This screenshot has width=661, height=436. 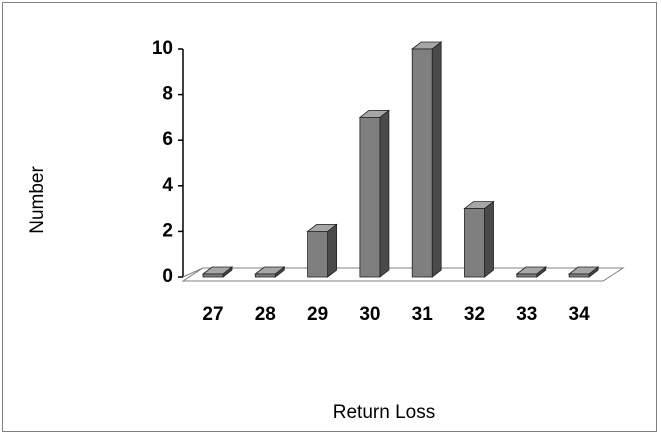 I want to click on x-axis-title: Return Loss, so click(x=384, y=412).